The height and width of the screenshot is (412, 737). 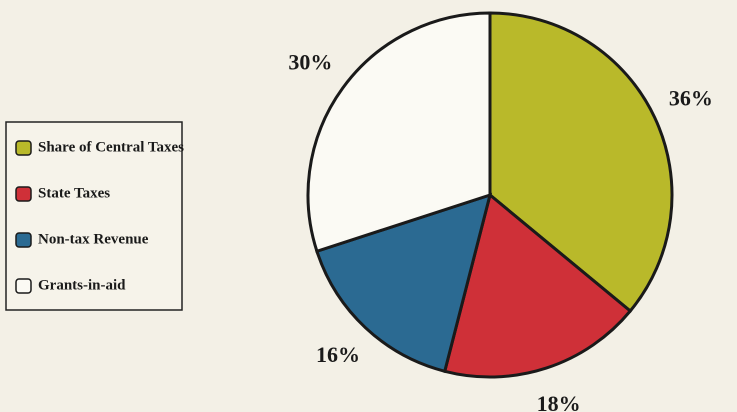 What do you see at coordinates (82, 285) in the screenshot?
I see `legend-label: Grants-in-aid` at bounding box center [82, 285].